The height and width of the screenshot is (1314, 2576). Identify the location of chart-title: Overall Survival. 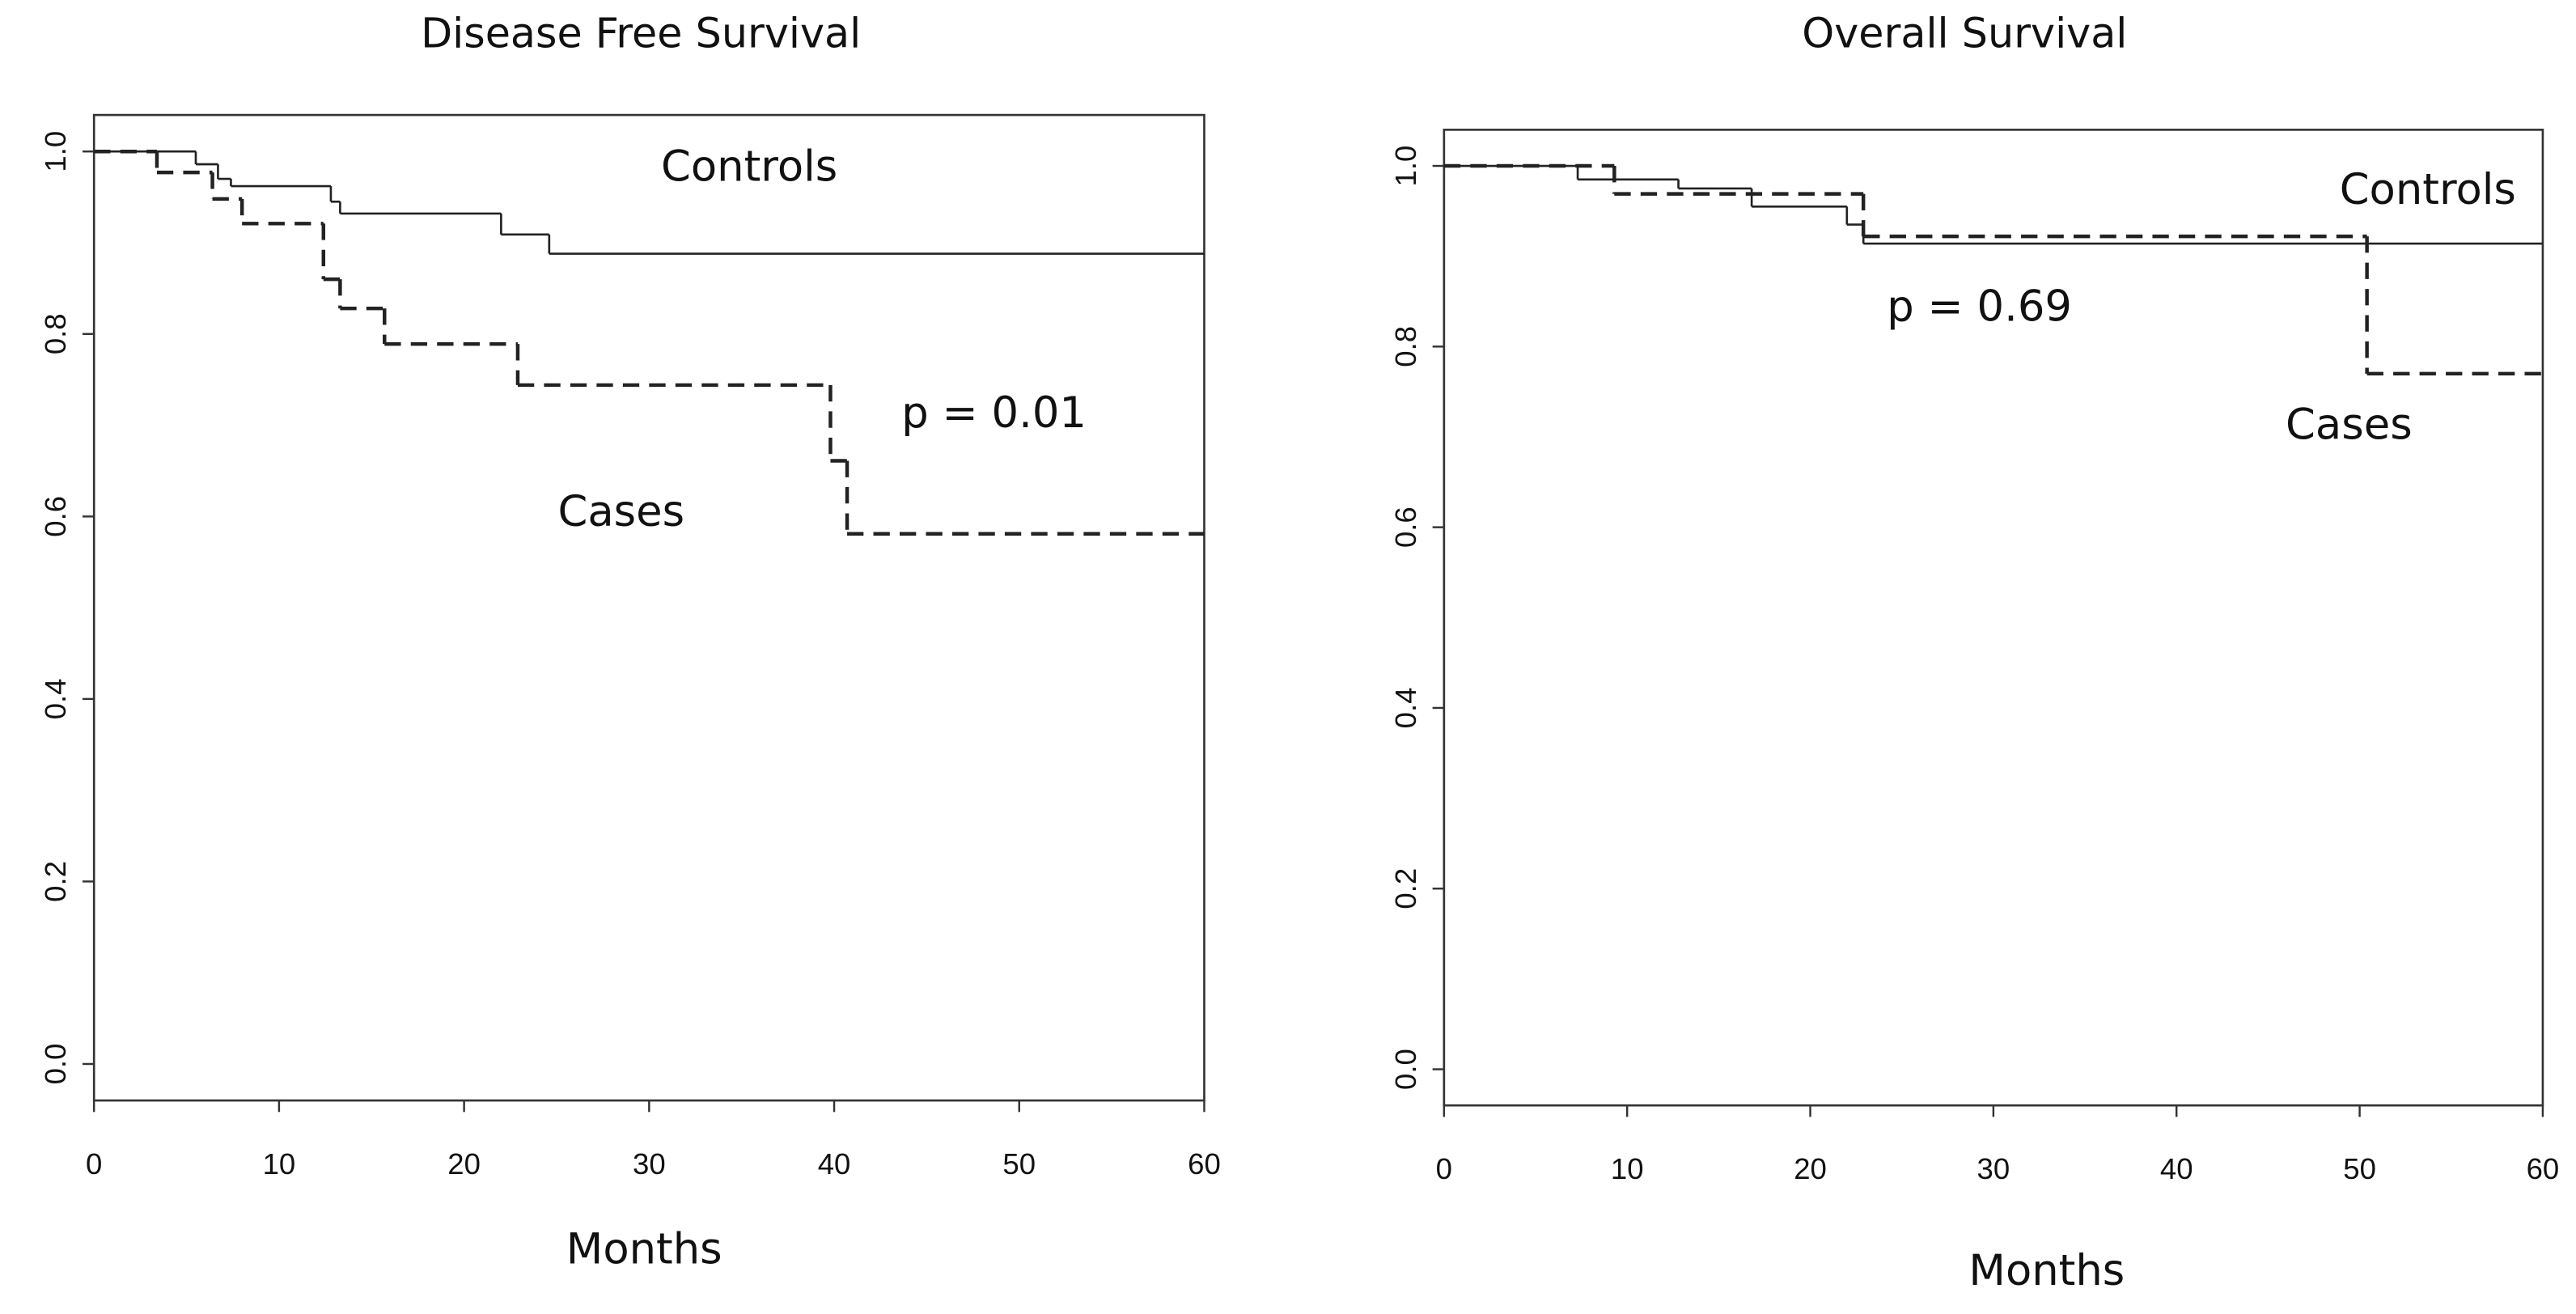
(1964, 33).